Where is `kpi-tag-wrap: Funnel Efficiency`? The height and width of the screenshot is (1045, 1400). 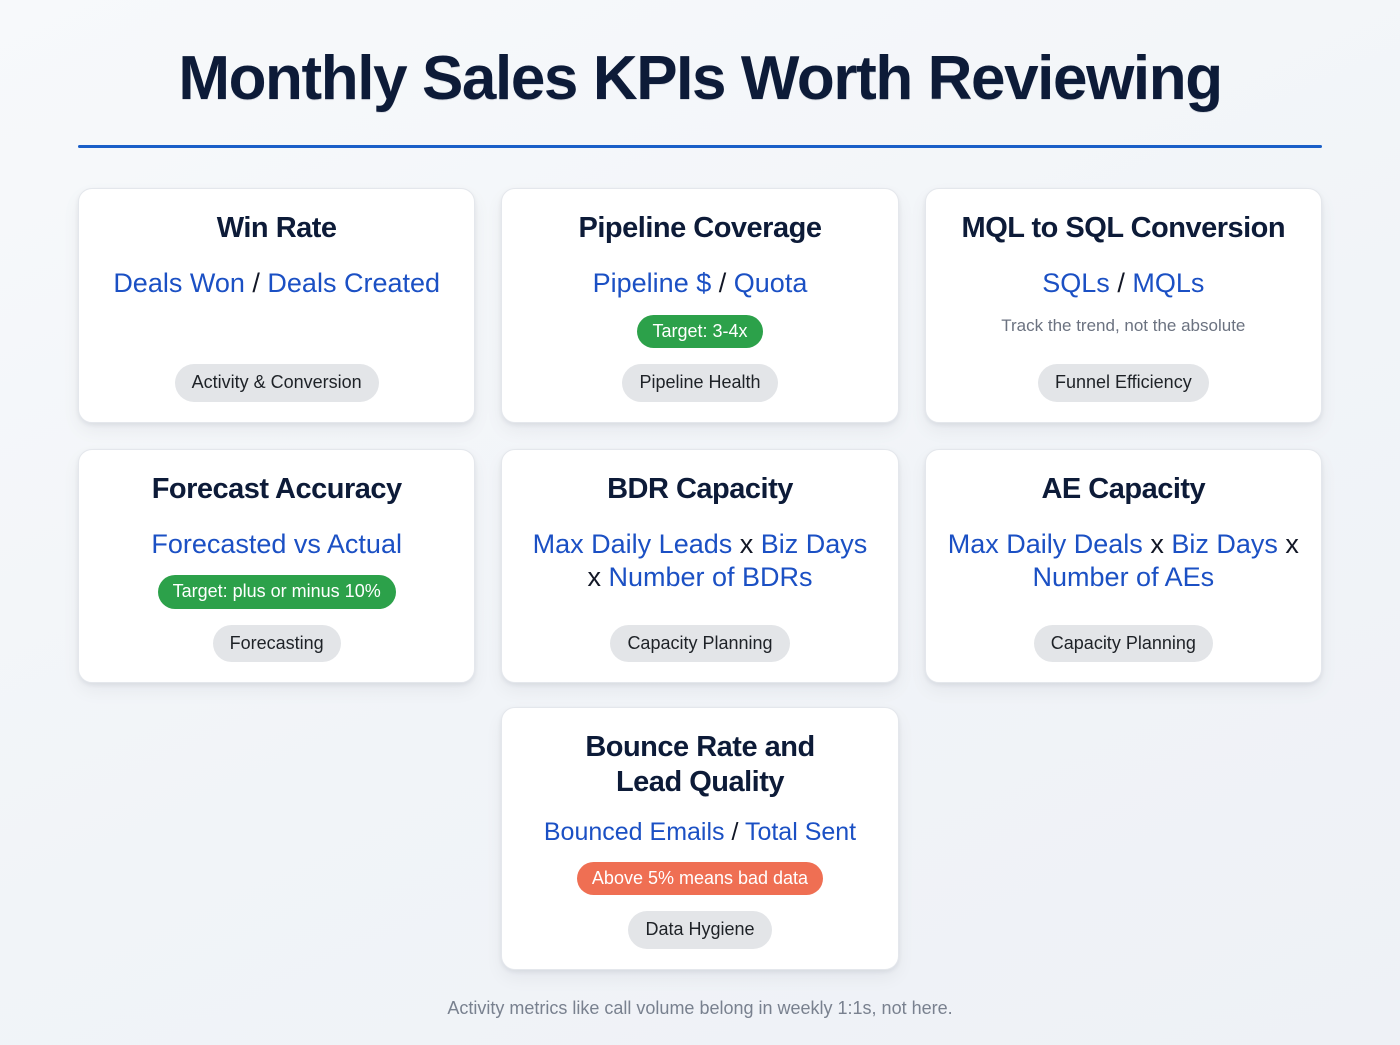 kpi-tag-wrap: Funnel Efficiency is located at coordinates (1123, 375).